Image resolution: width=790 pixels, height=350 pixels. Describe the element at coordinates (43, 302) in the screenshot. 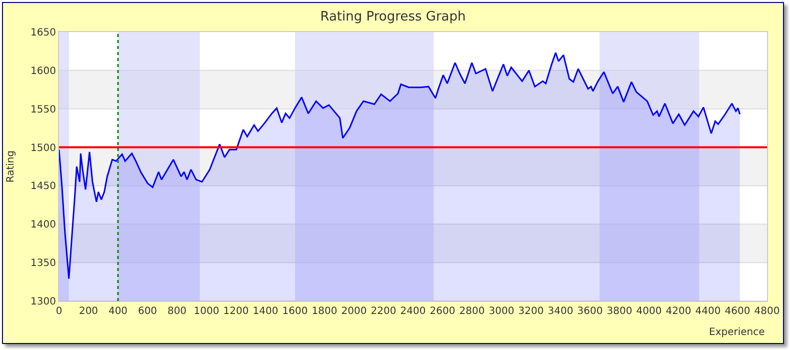

I see `y-tick-label: 1300` at that location.